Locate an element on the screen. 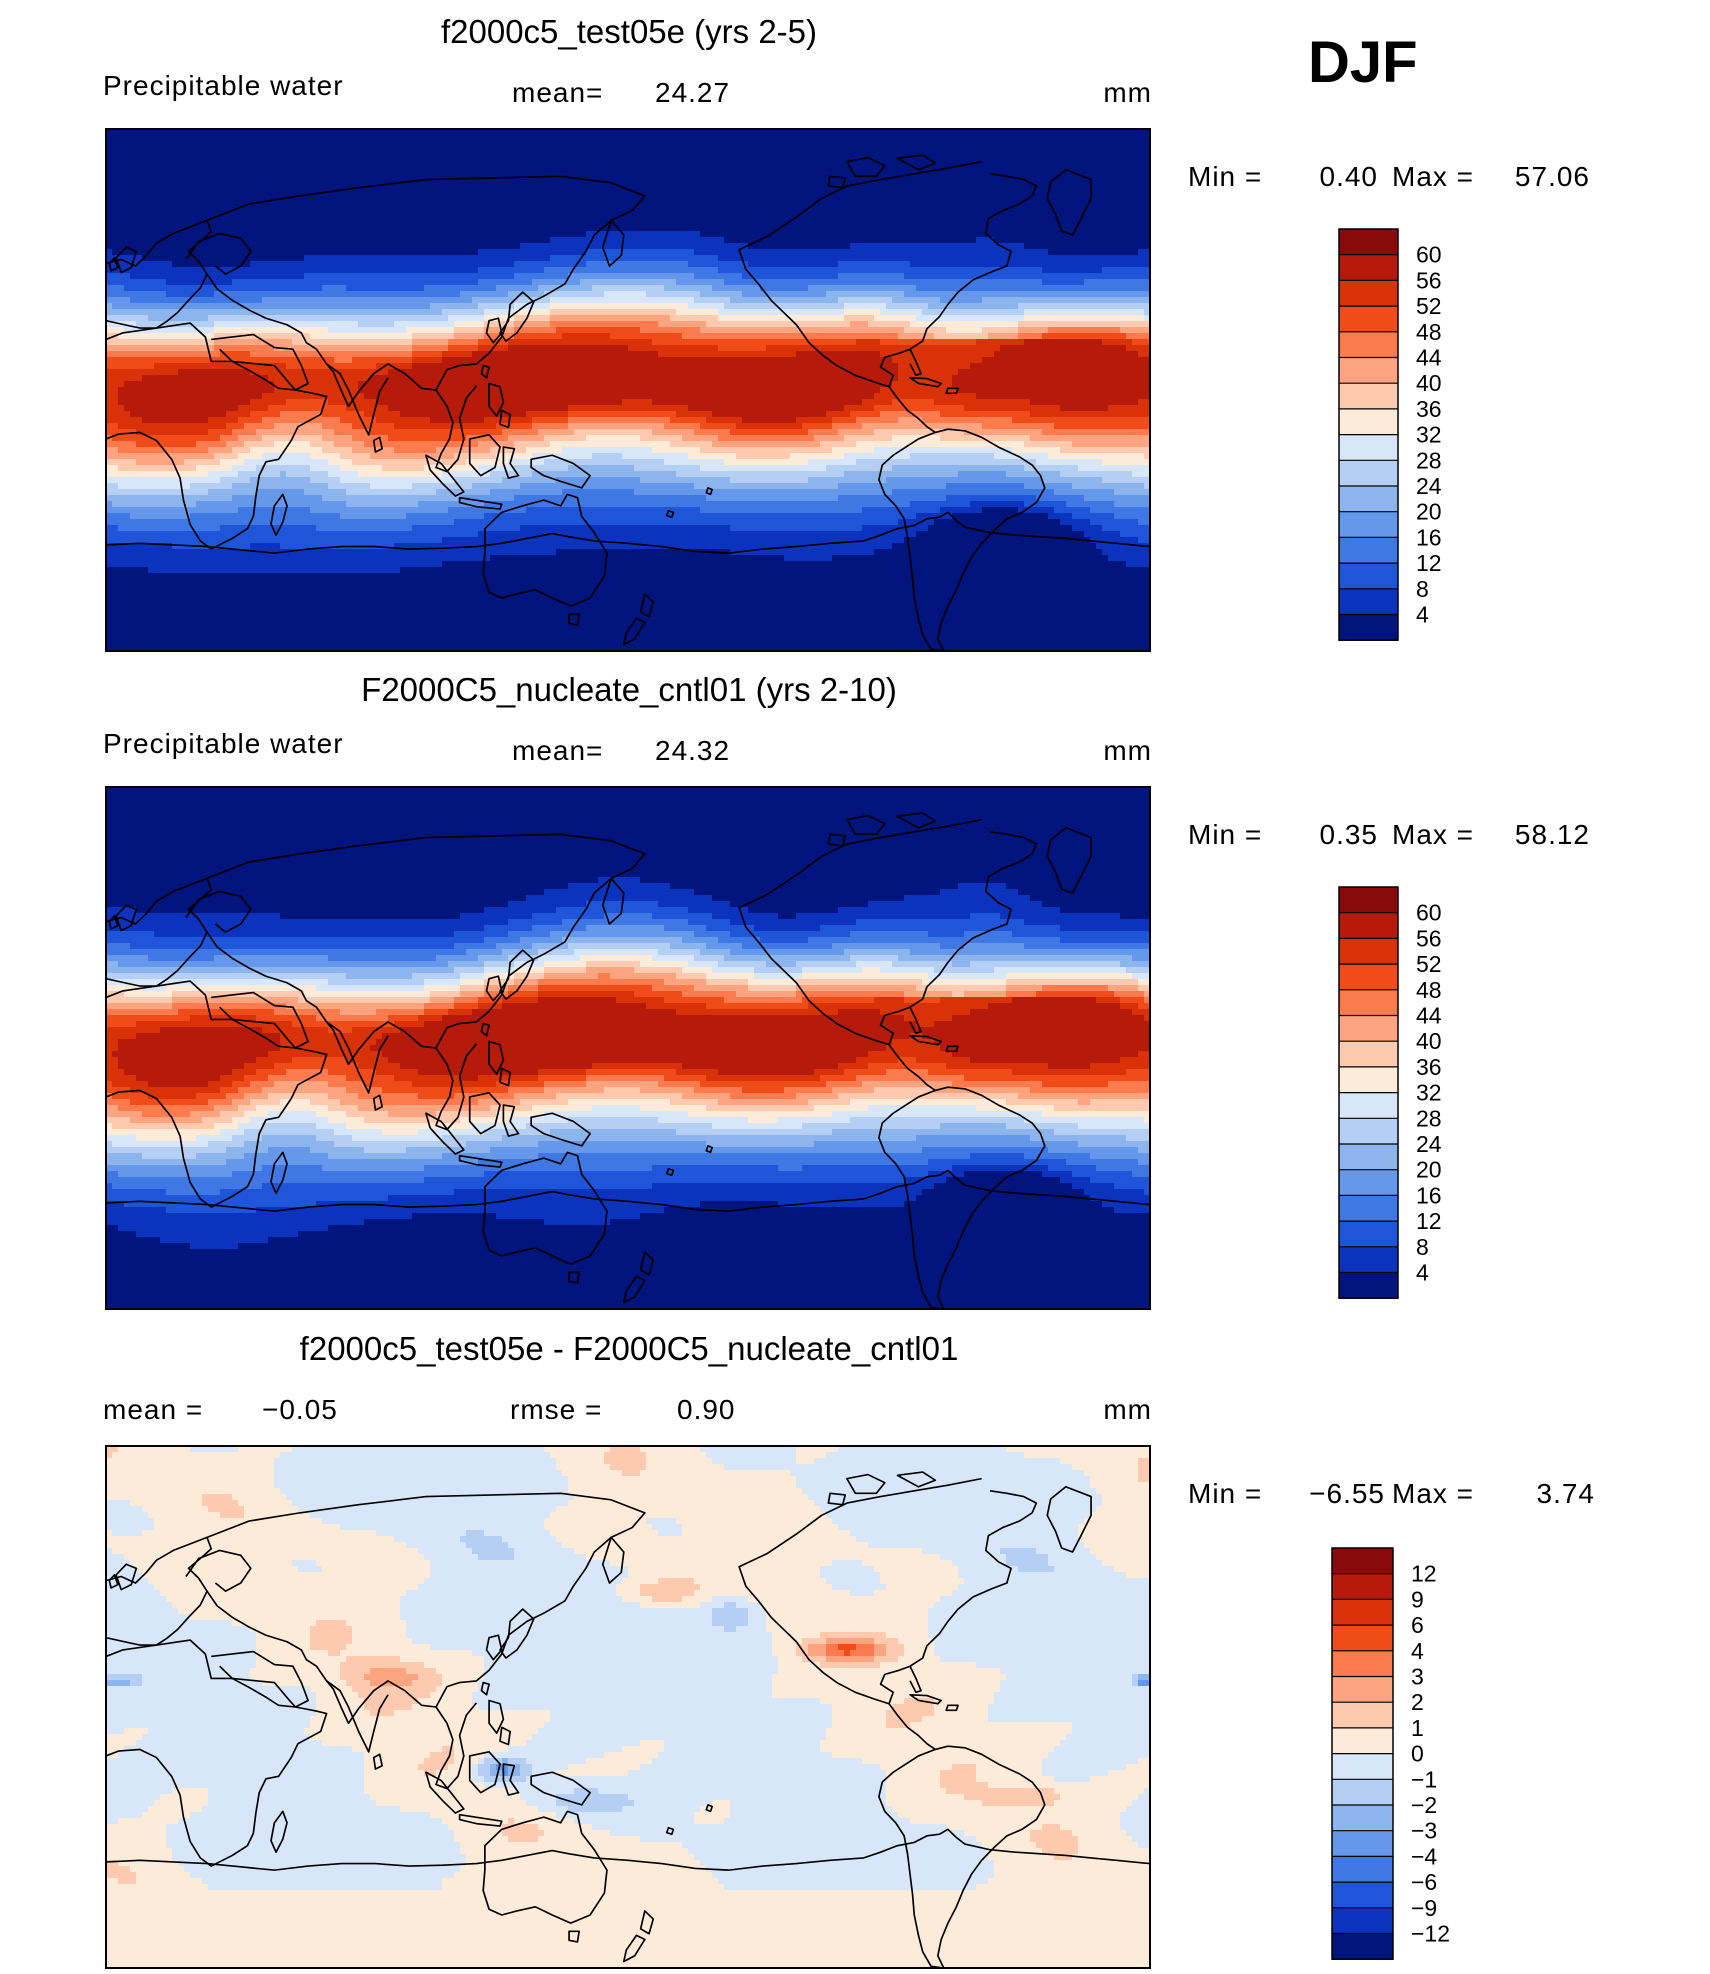  diff-mean-label: mean = is located at coordinates (153, 1409).